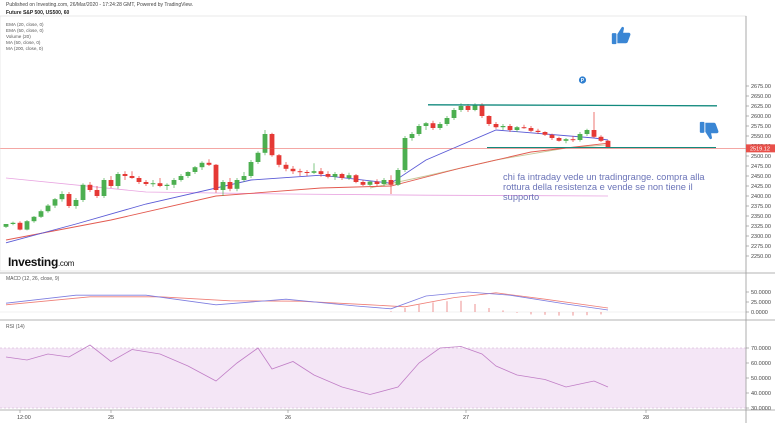  What do you see at coordinates (307, 301) in the screenshot?
I see `macd-line` at bounding box center [307, 301].